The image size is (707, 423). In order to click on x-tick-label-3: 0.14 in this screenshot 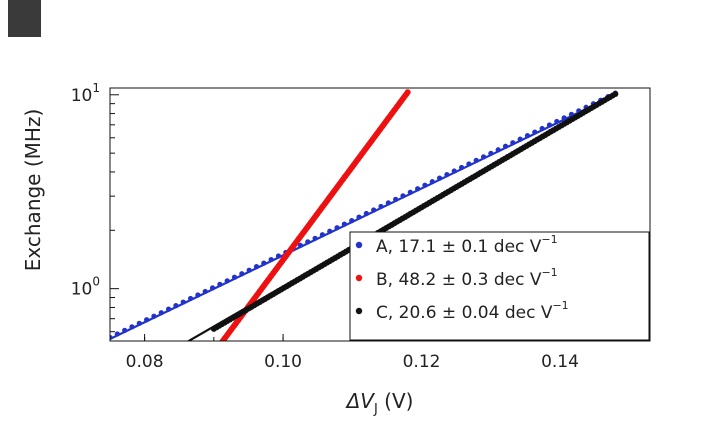, I will do `click(560, 362)`.